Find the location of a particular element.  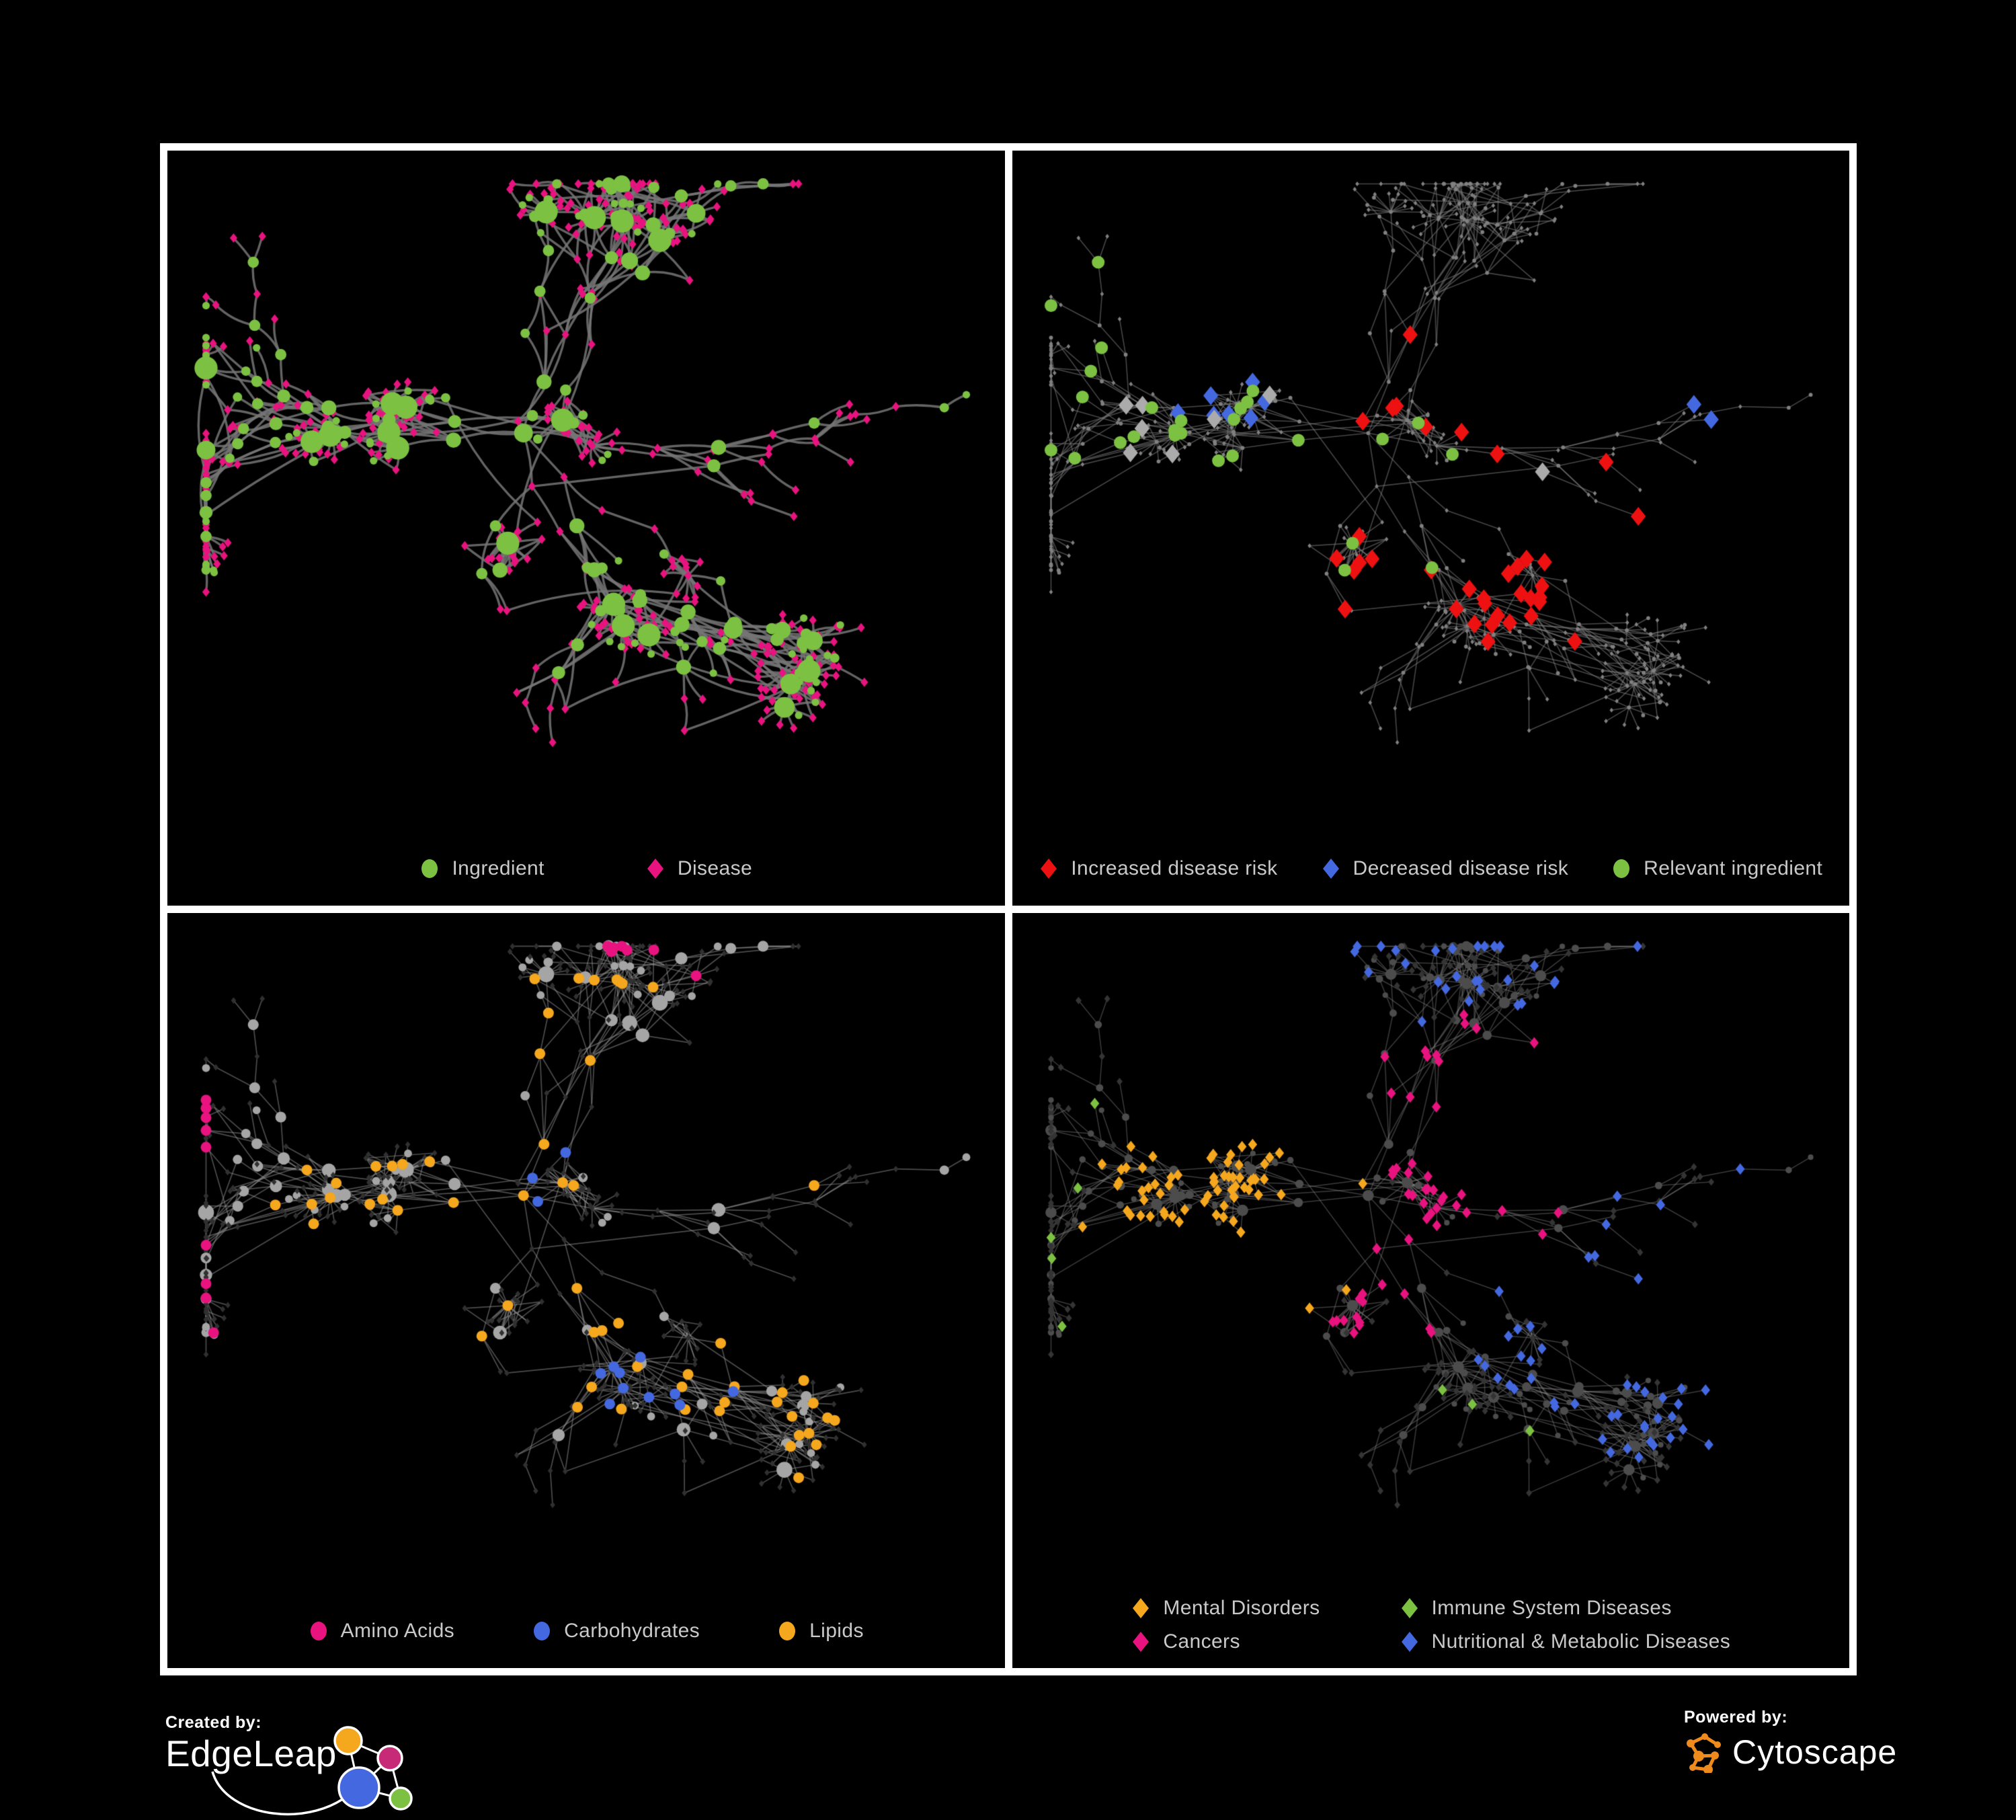

legend-item-disease: Disease is located at coordinates (698, 868).